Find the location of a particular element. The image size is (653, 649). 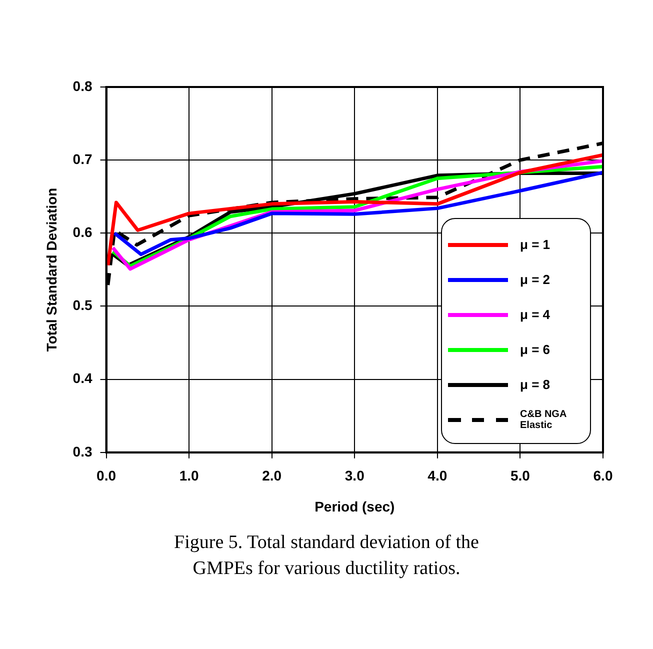

caption: Figure 5. Total standard deviation of the GMPEs for various ductility ratios. is located at coordinates (326, 556).